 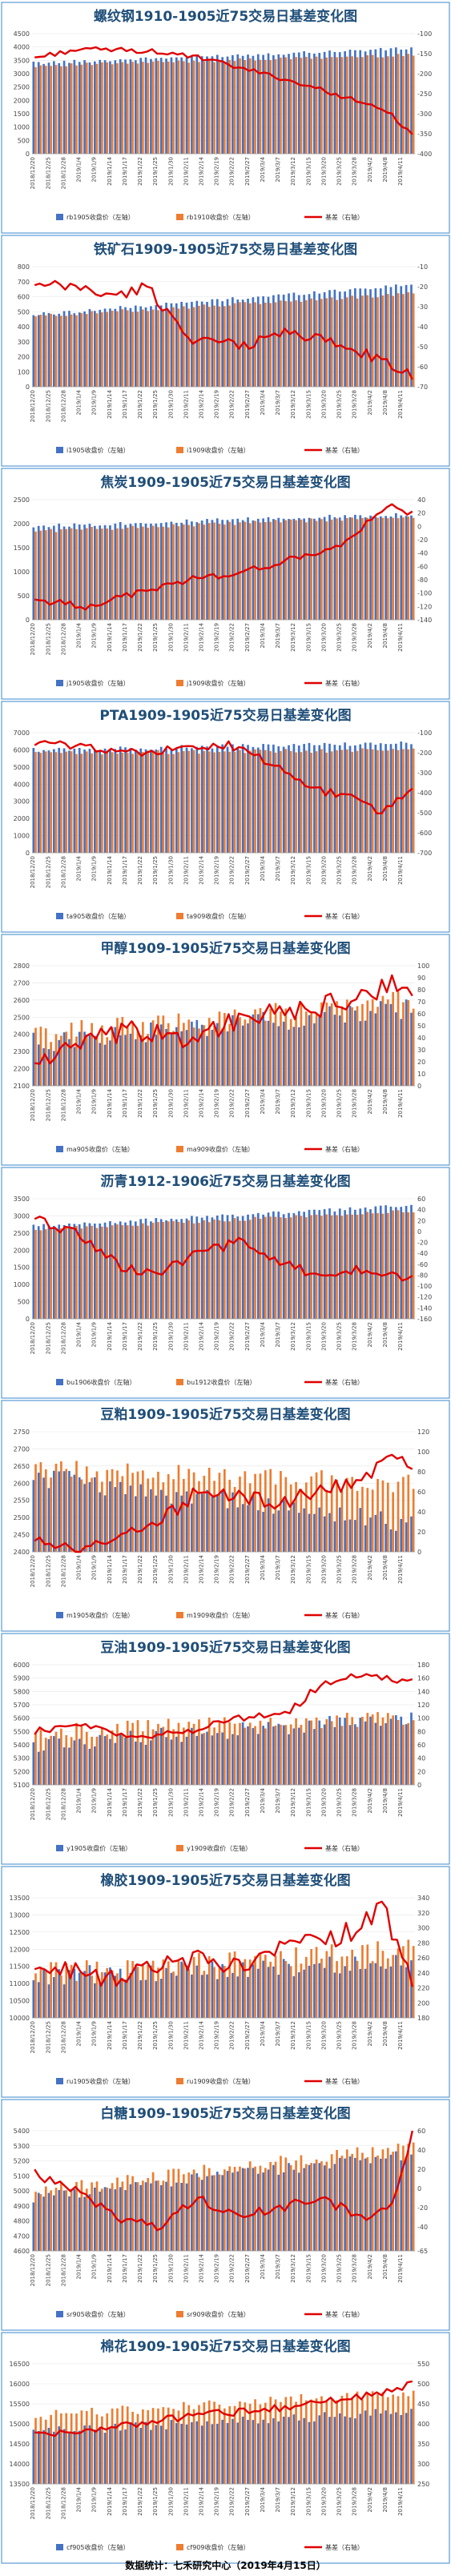 I want to click on x-tick: 2019/3/12, so click(x=293, y=404).